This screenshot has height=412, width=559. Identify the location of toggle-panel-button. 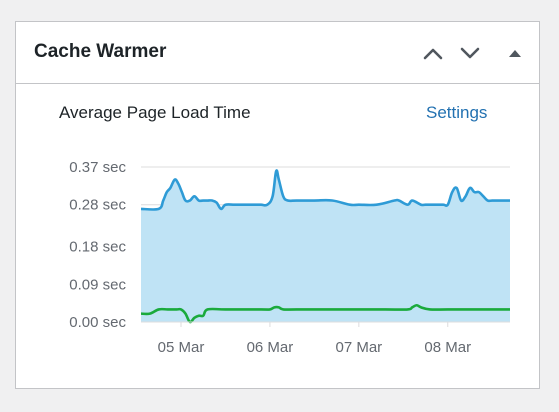
(515, 53).